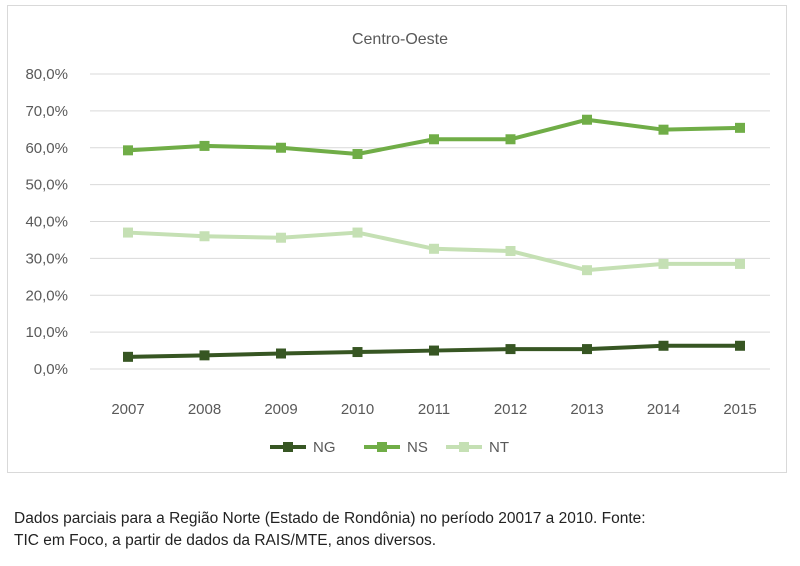 The height and width of the screenshot is (566, 800). What do you see at coordinates (324, 447) in the screenshot?
I see `legend-label: NG` at bounding box center [324, 447].